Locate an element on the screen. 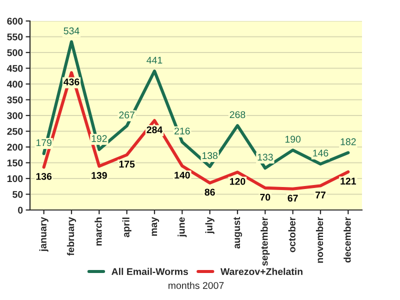 The height and width of the screenshot is (300, 400). x-tick-label: may is located at coordinates (156, 226).